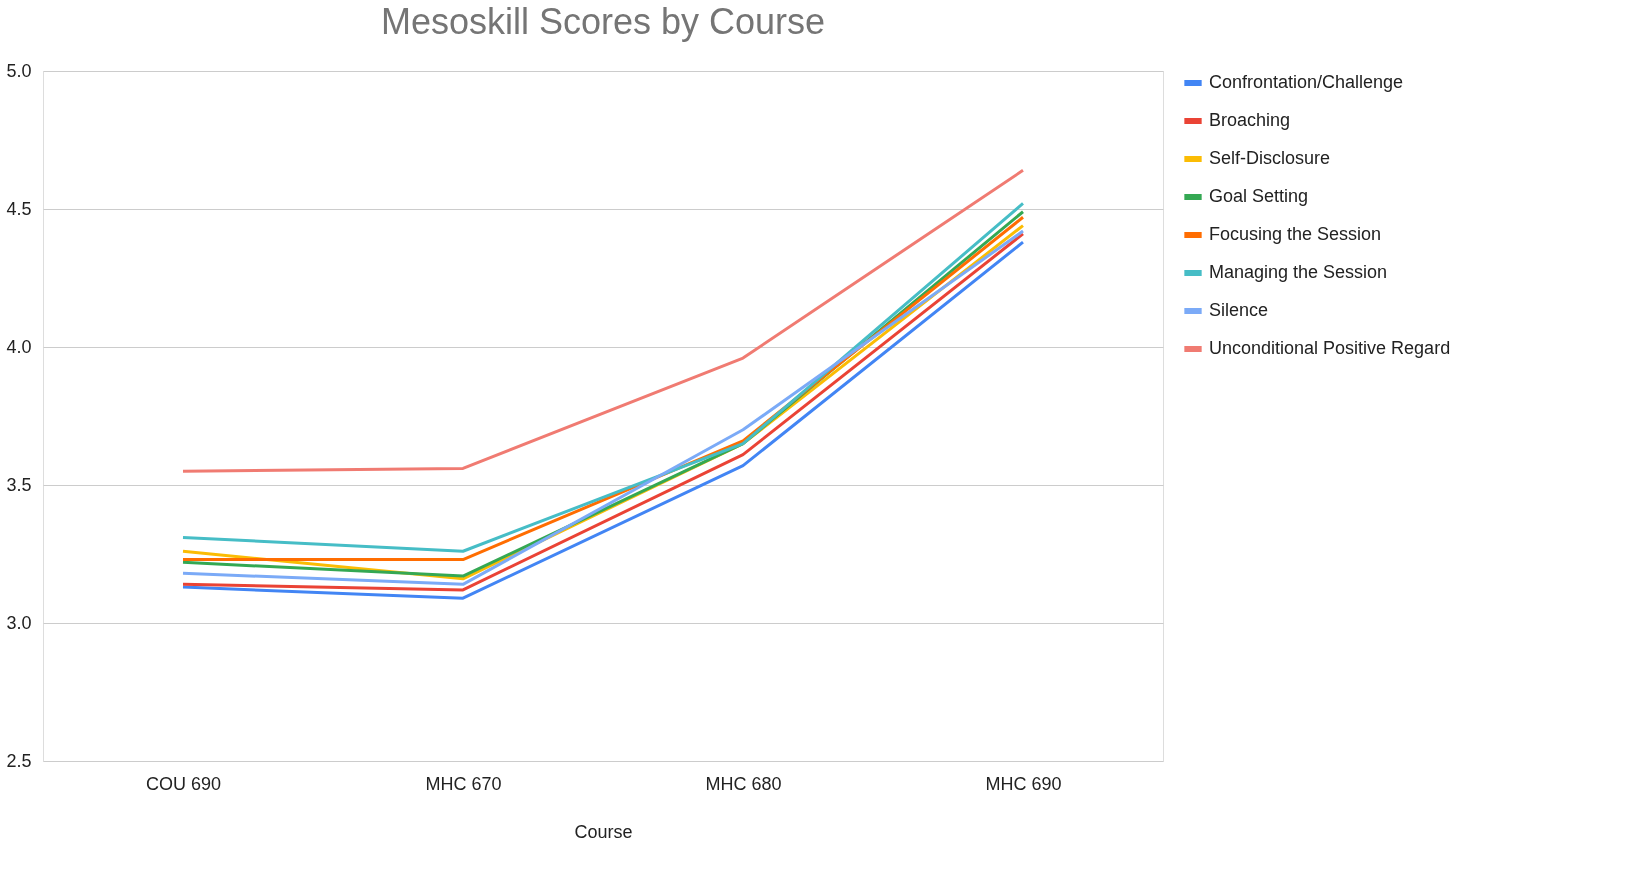 The height and width of the screenshot is (895, 1639). I want to click on legend-label: Silence, so click(1239, 310).